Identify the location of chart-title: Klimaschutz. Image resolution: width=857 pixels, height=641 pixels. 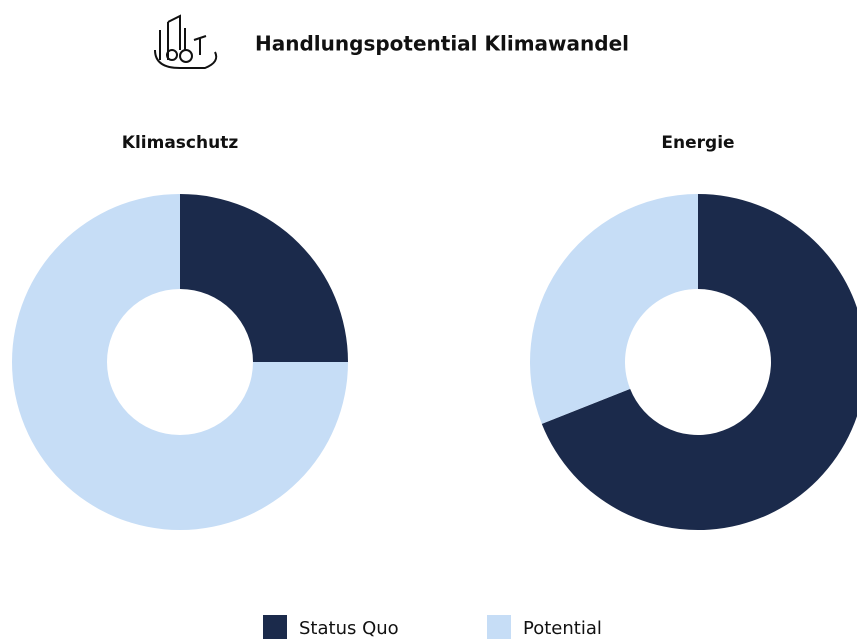
(180, 143).